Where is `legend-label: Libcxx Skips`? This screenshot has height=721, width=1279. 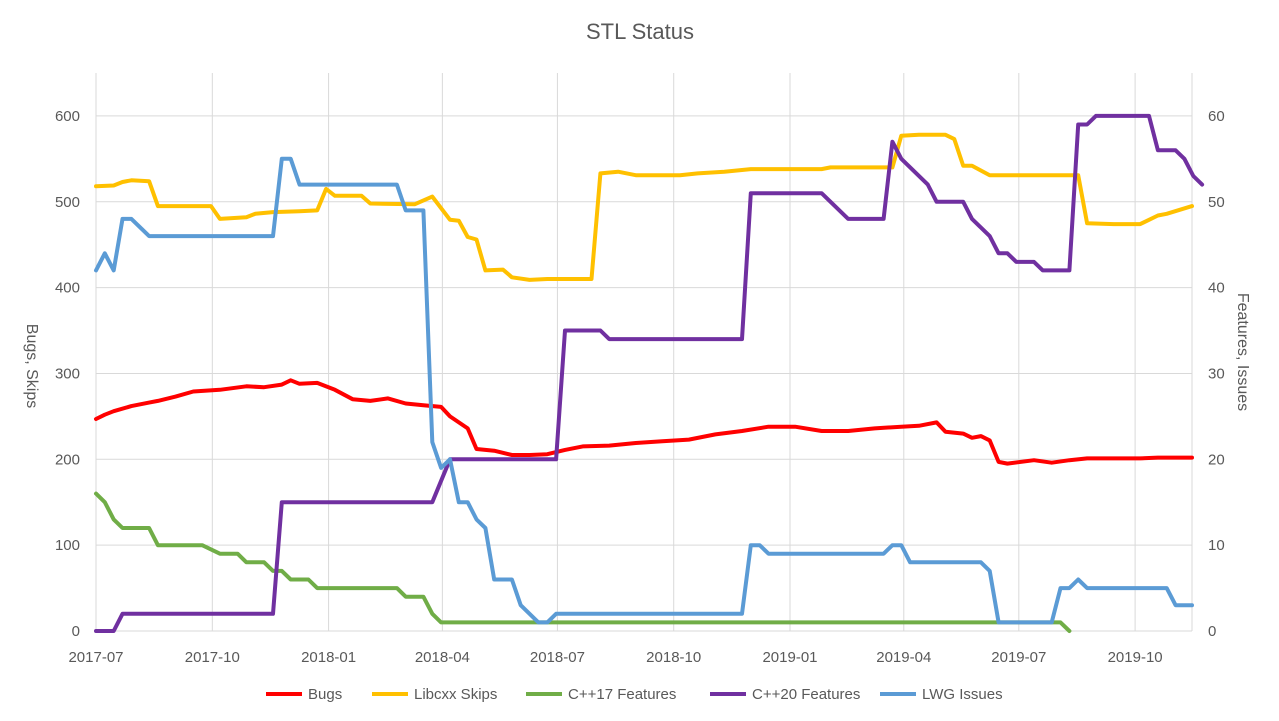
legend-label: Libcxx Skips is located at coordinates (455, 694).